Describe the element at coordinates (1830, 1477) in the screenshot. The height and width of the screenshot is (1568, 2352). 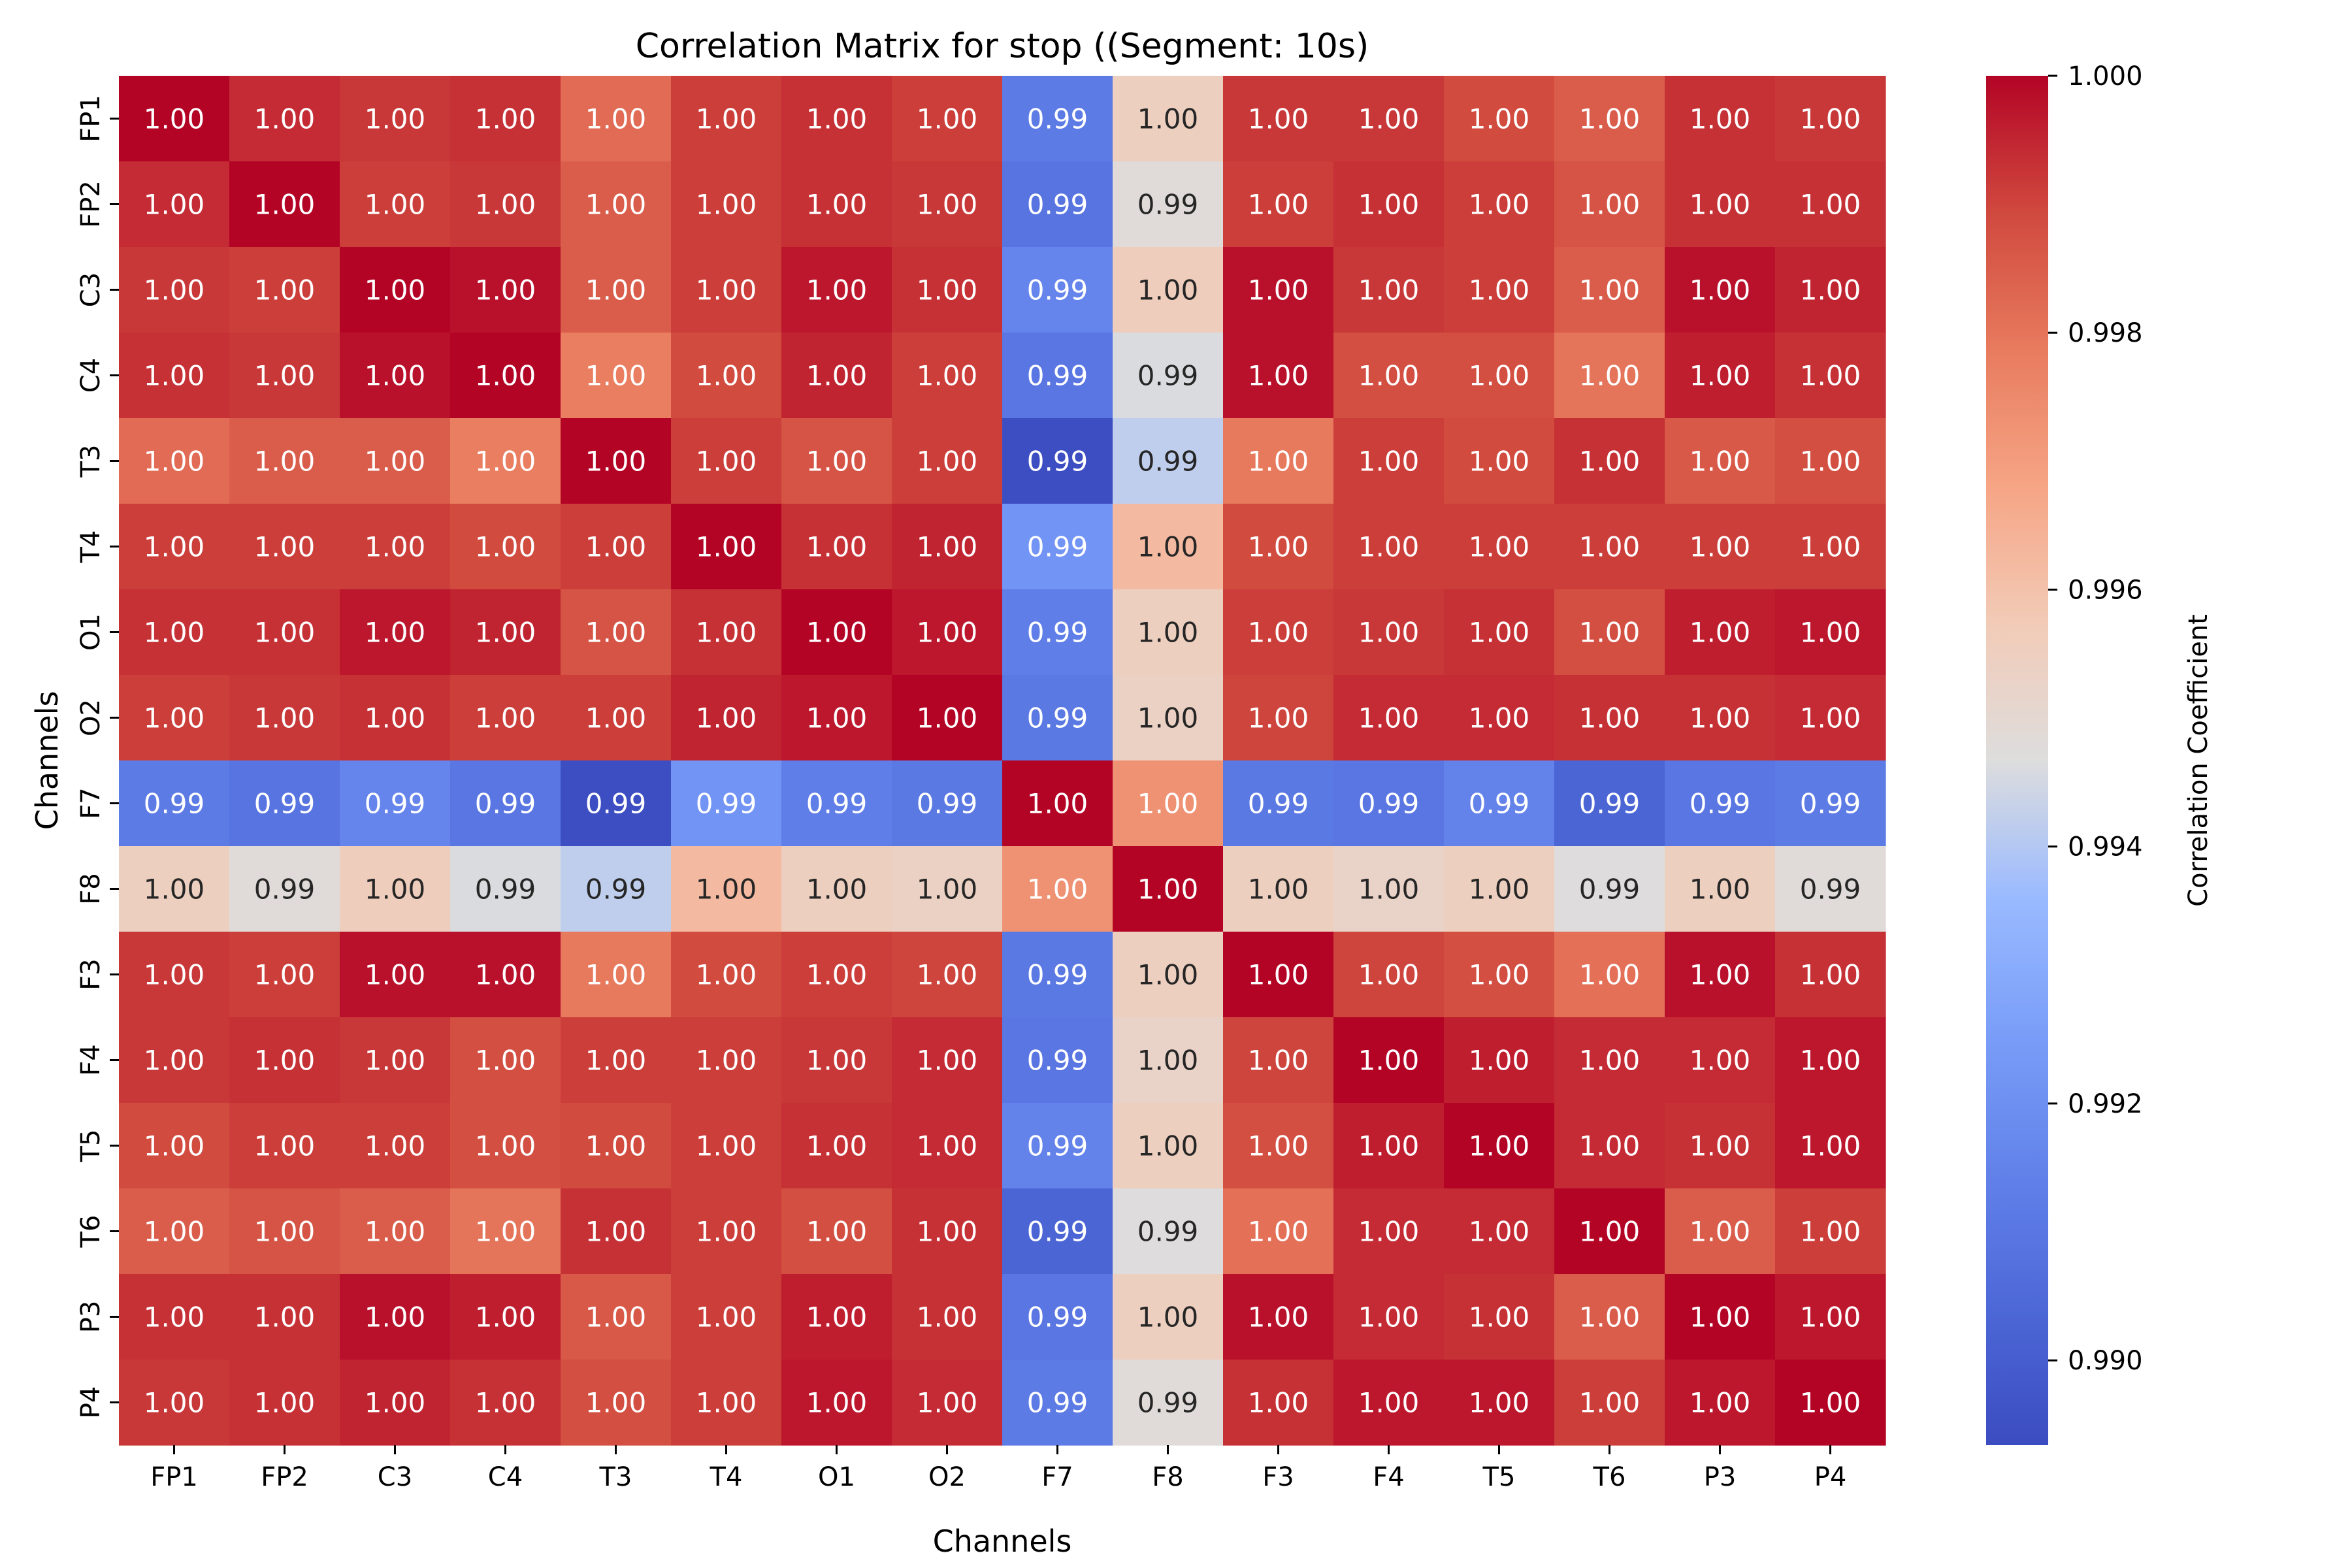
I see `x-tick-label-P4: P4` at that location.